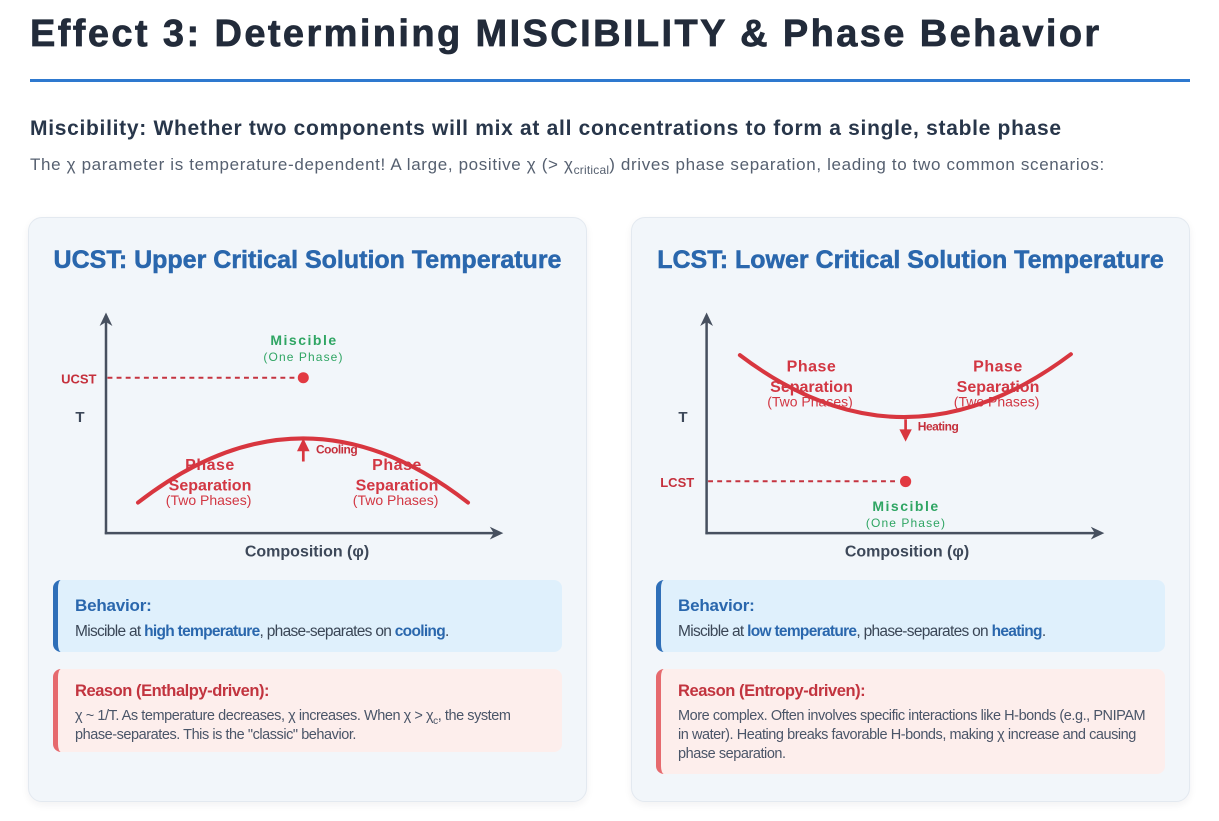 This screenshot has height=821, width=1219. What do you see at coordinates (336, 450) in the screenshot?
I see `svg-text: Cooling` at bounding box center [336, 450].